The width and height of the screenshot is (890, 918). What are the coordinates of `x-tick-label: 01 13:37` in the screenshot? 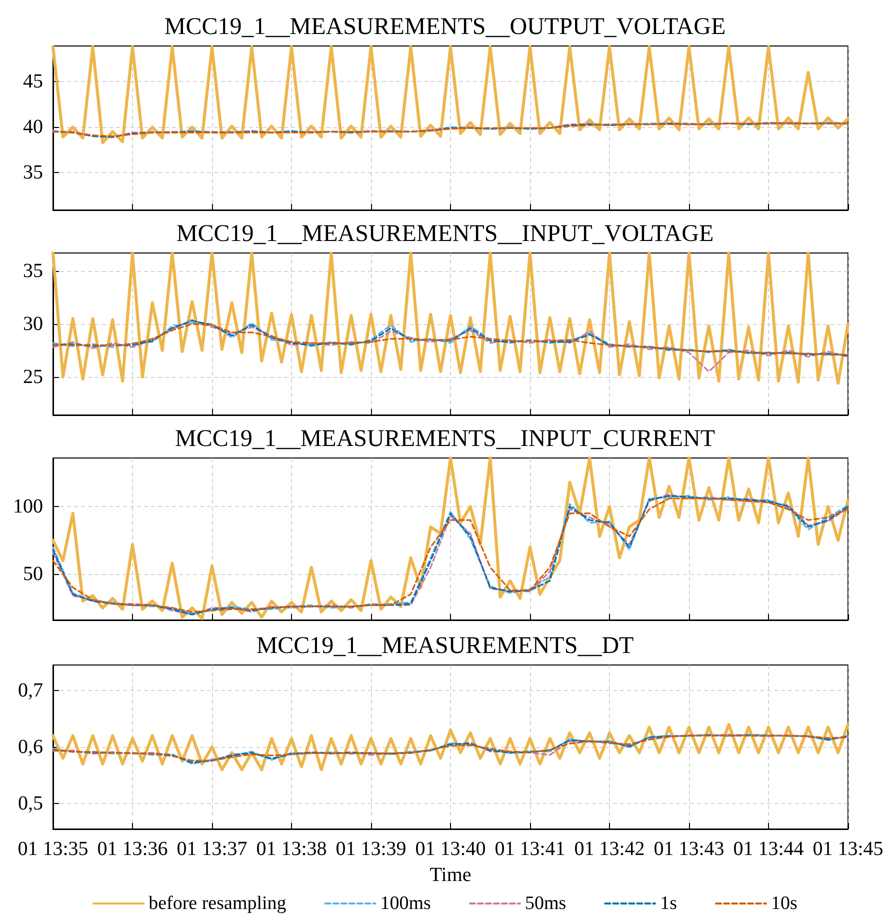 It's located at (212, 849).